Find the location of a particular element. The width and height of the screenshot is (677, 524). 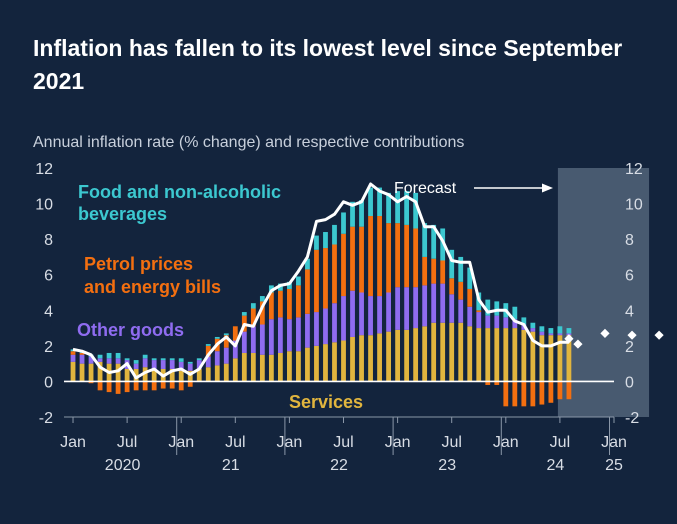

forecast-label: Forecast is located at coordinates (425, 188).